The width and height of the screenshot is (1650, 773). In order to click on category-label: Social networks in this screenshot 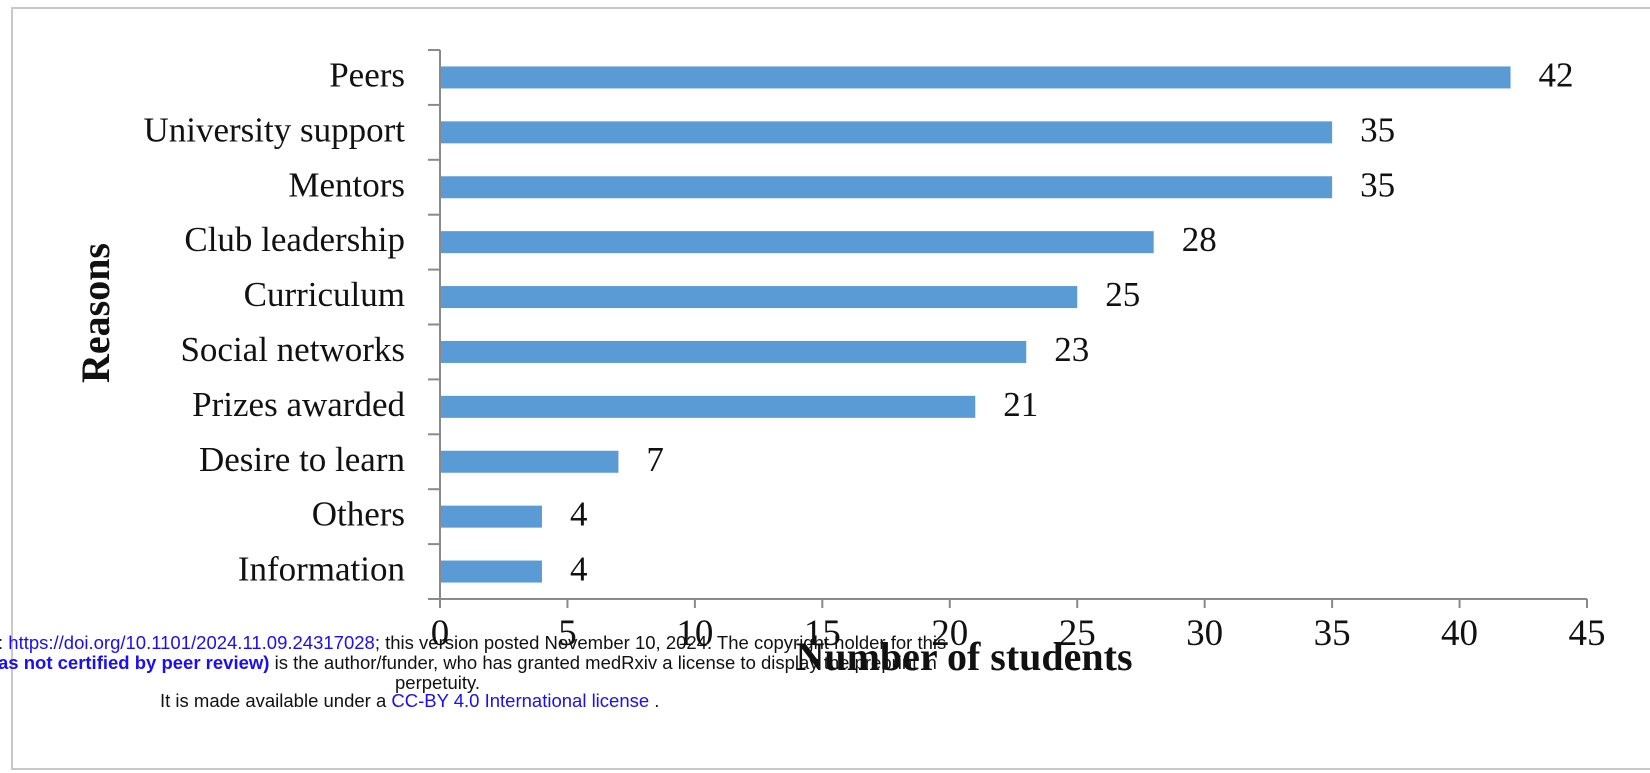, I will do `click(292, 349)`.